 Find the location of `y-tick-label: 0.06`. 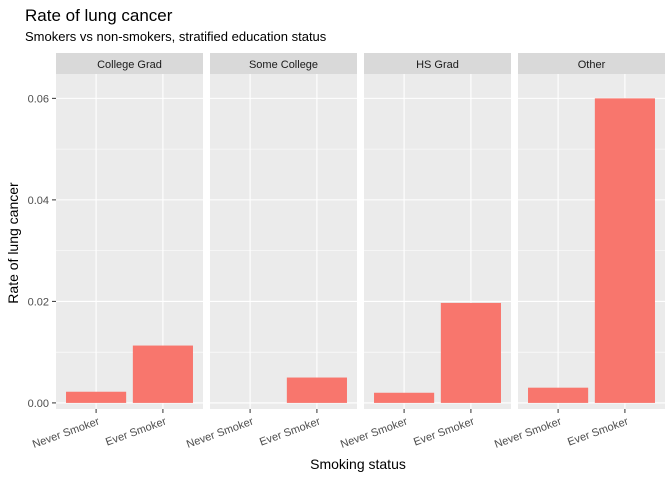

y-tick-label: 0.06 is located at coordinates (38, 99).